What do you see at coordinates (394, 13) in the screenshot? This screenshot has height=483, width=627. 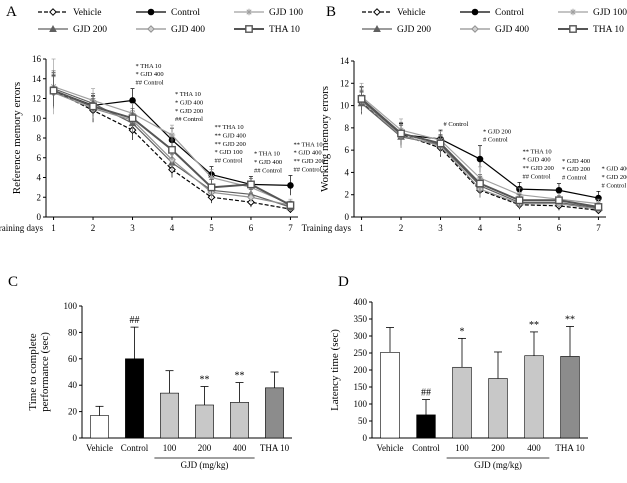 I see `legend-item-vehicle: Vehicle` at bounding box center [394, 13].